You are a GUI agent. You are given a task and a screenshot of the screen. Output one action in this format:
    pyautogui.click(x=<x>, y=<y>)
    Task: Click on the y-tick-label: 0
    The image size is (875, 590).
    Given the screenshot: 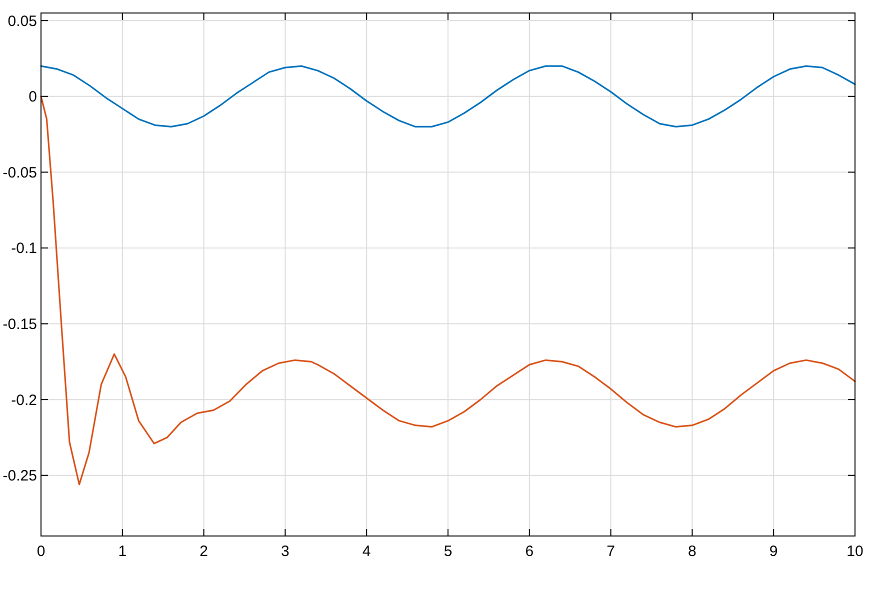 What is the action you would take?
    pyautogui.click(x=32, y=97)
    